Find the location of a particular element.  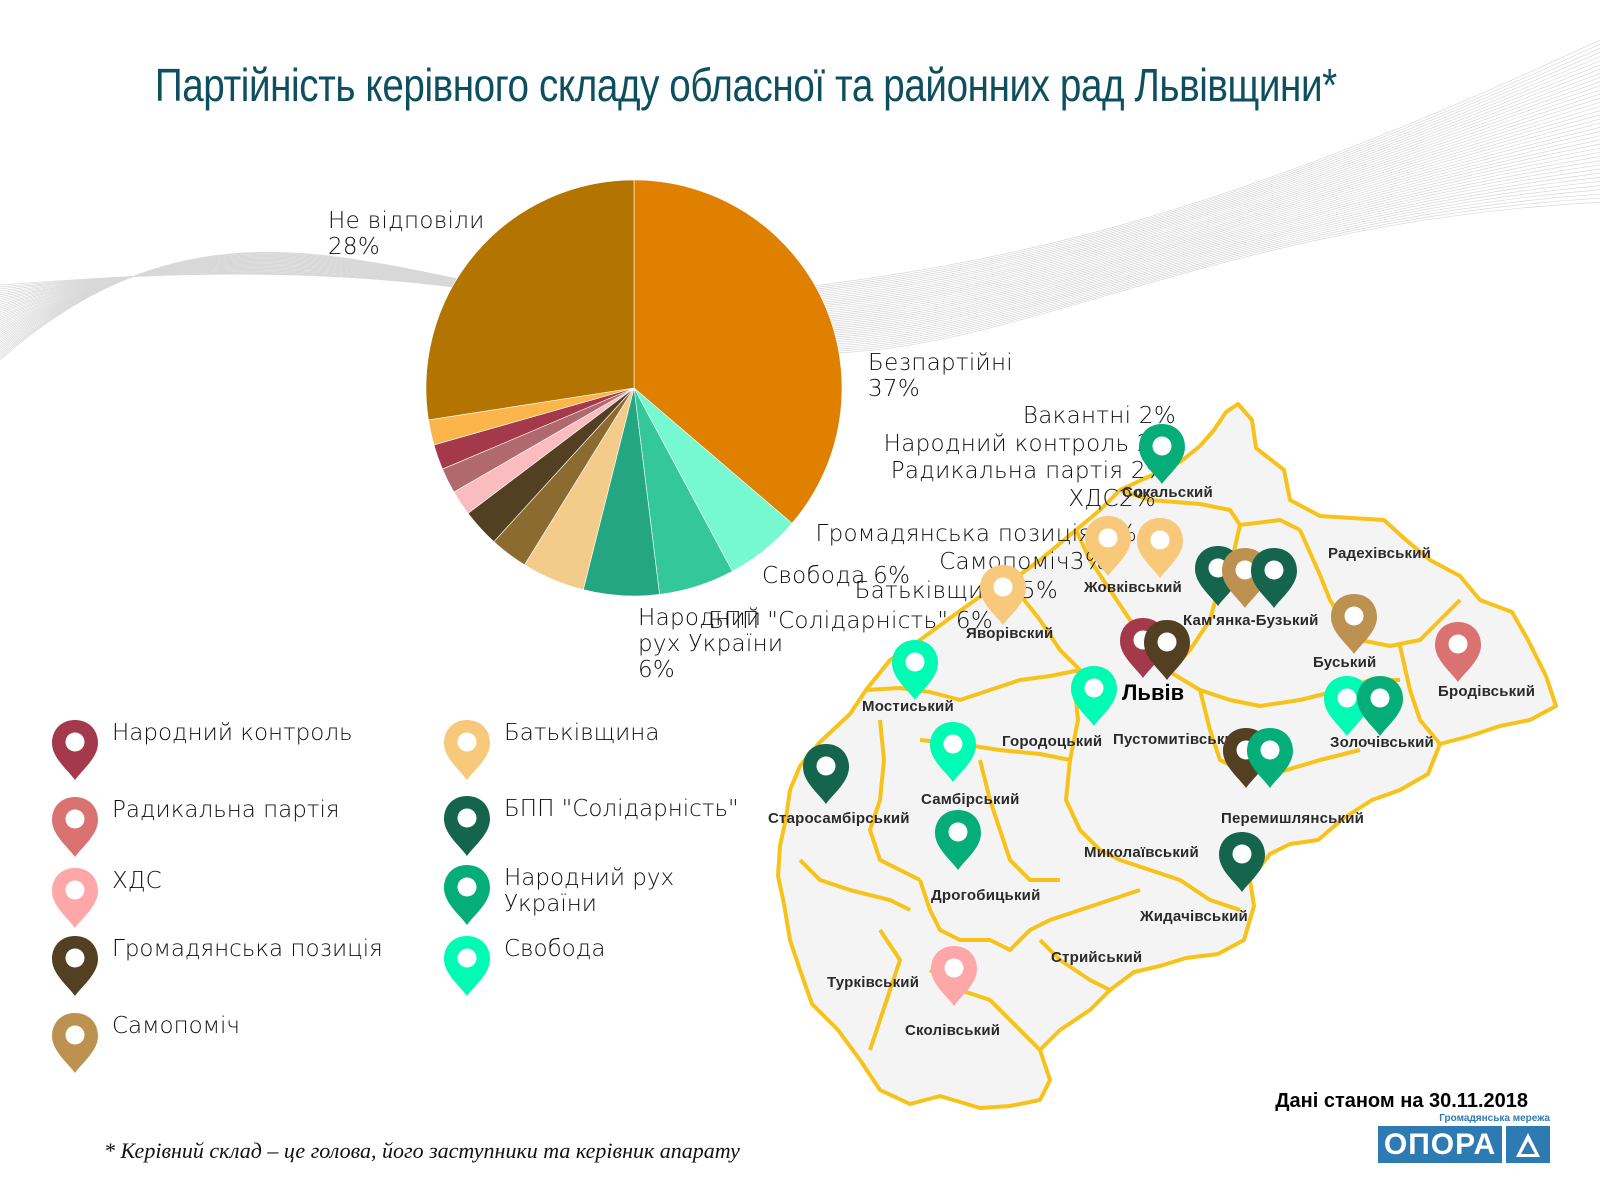

legend-label: ХДС is located at coordinates (137, 881).